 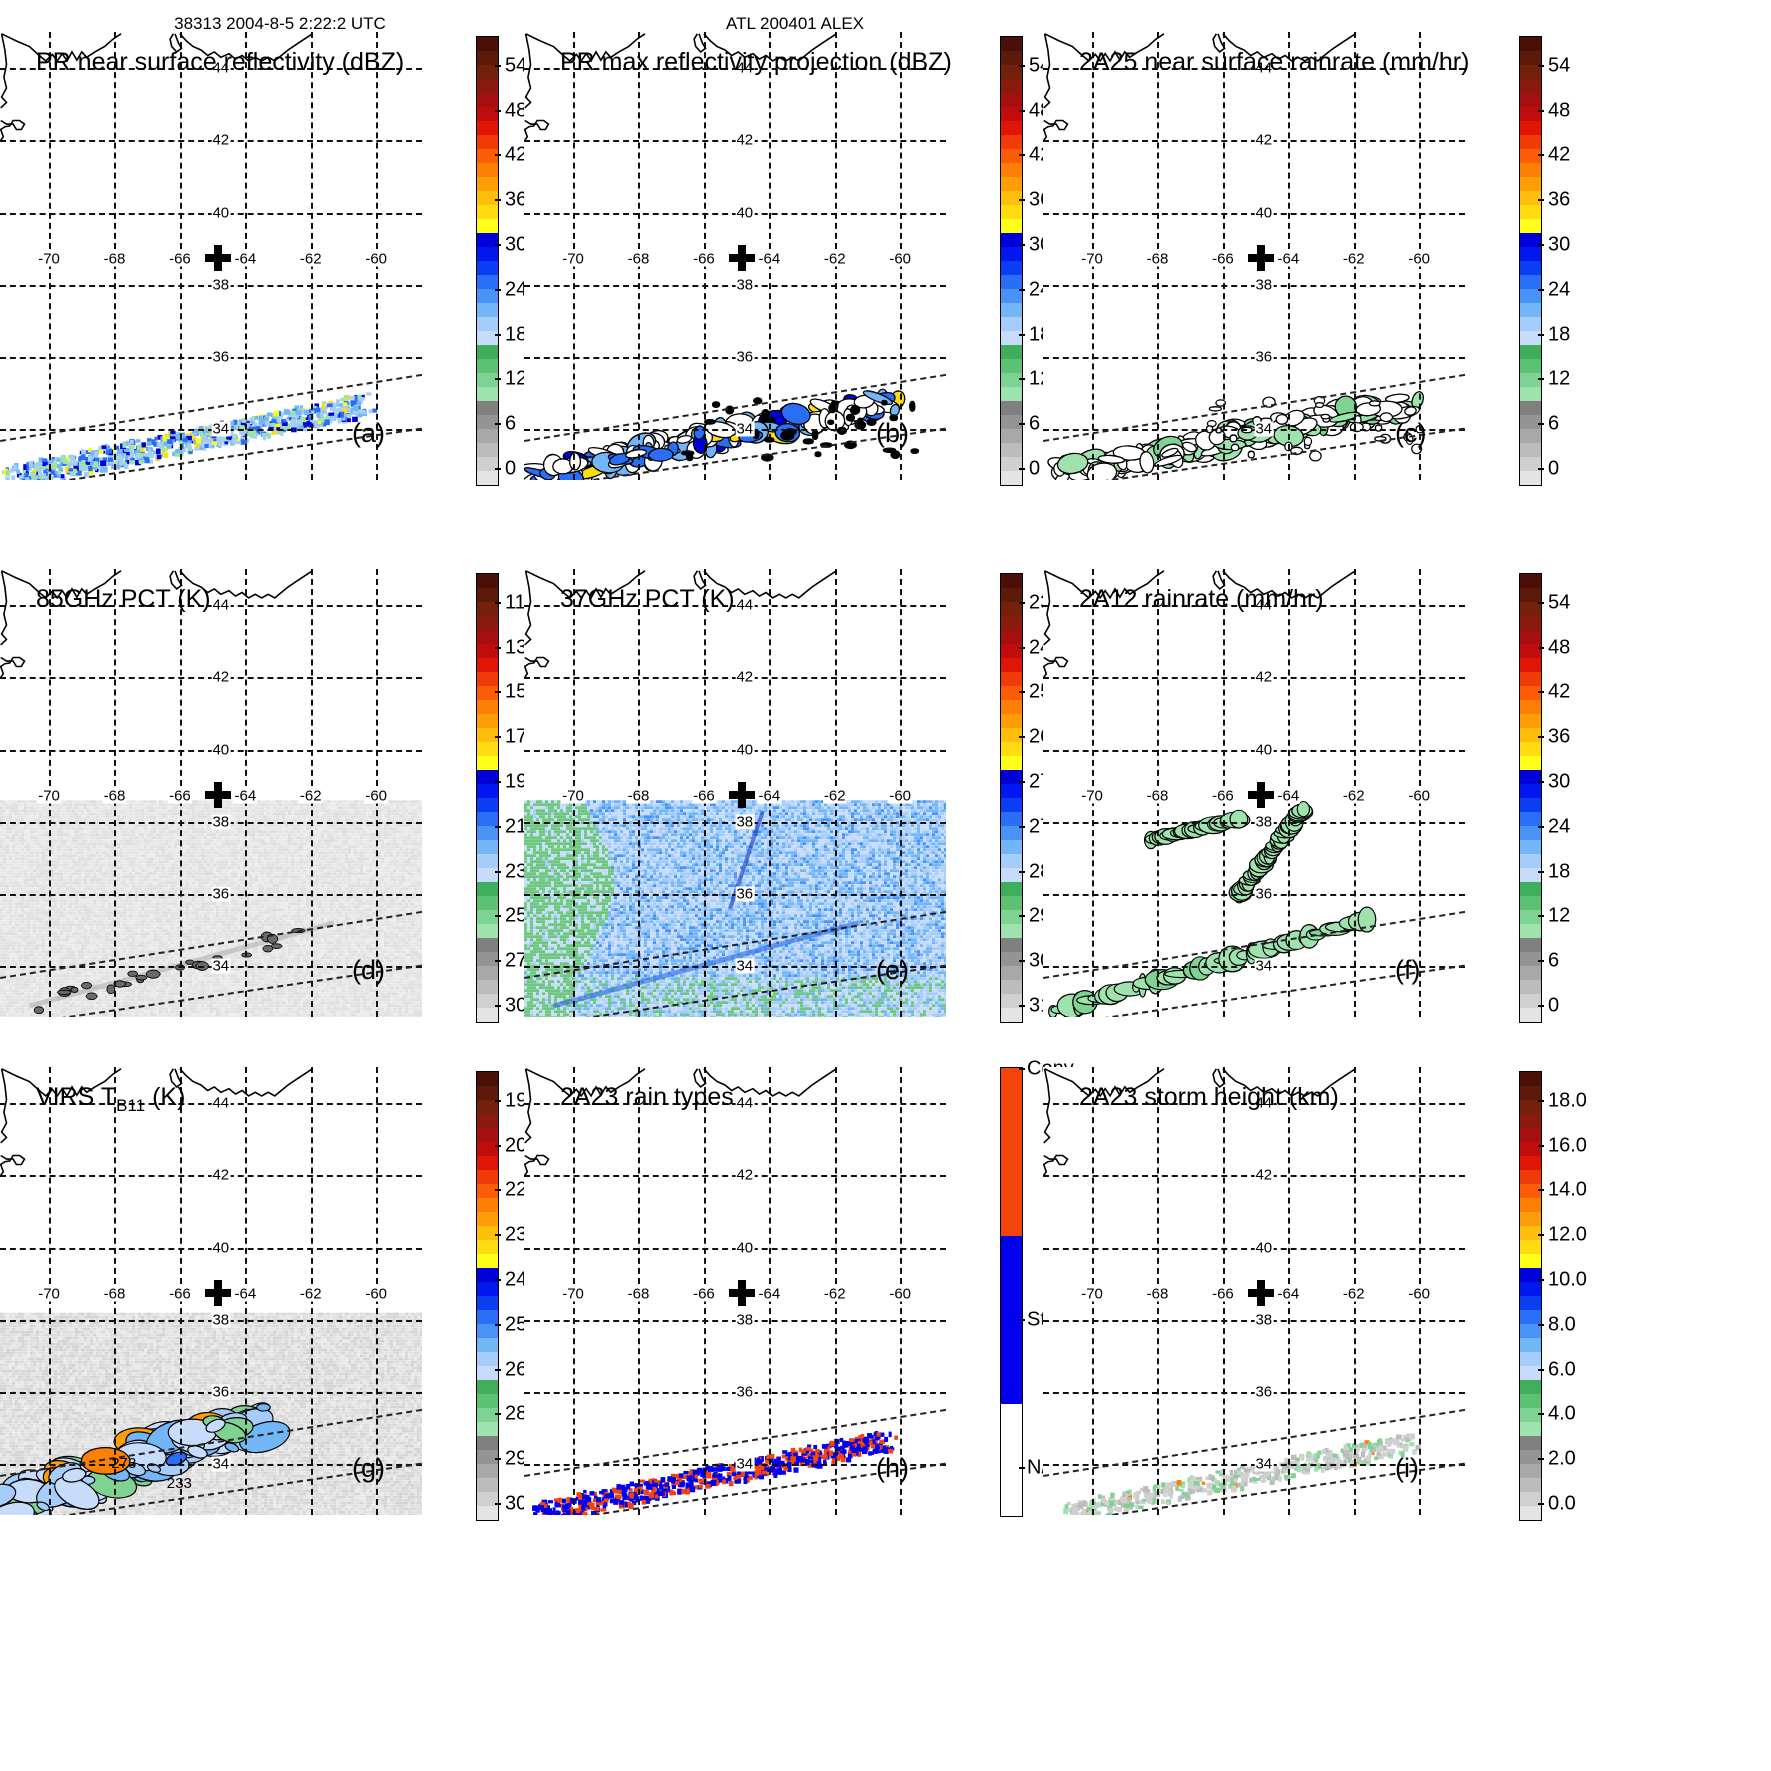 What do you see at coordinates (1254, 793) in the screenshot?
I see `map-area-f: -70 -68 -66 -64 -62 -60 34 36 38 40 42 44` at bounding box center [1254, 793].